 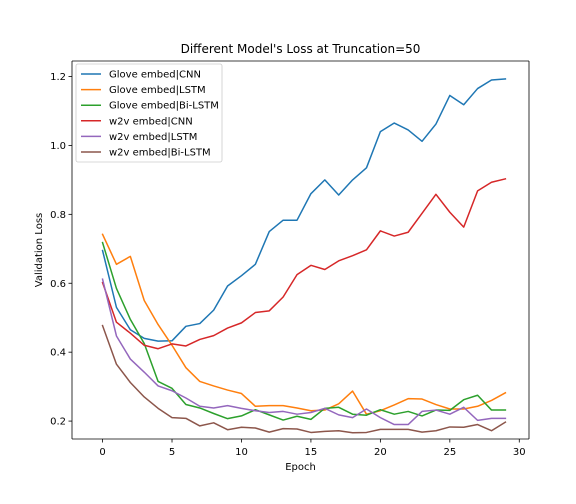 I want to click on y-ticks: 0.2 0.4 0.6 0.8 1.0 1.2, so click(x=61, y=250).